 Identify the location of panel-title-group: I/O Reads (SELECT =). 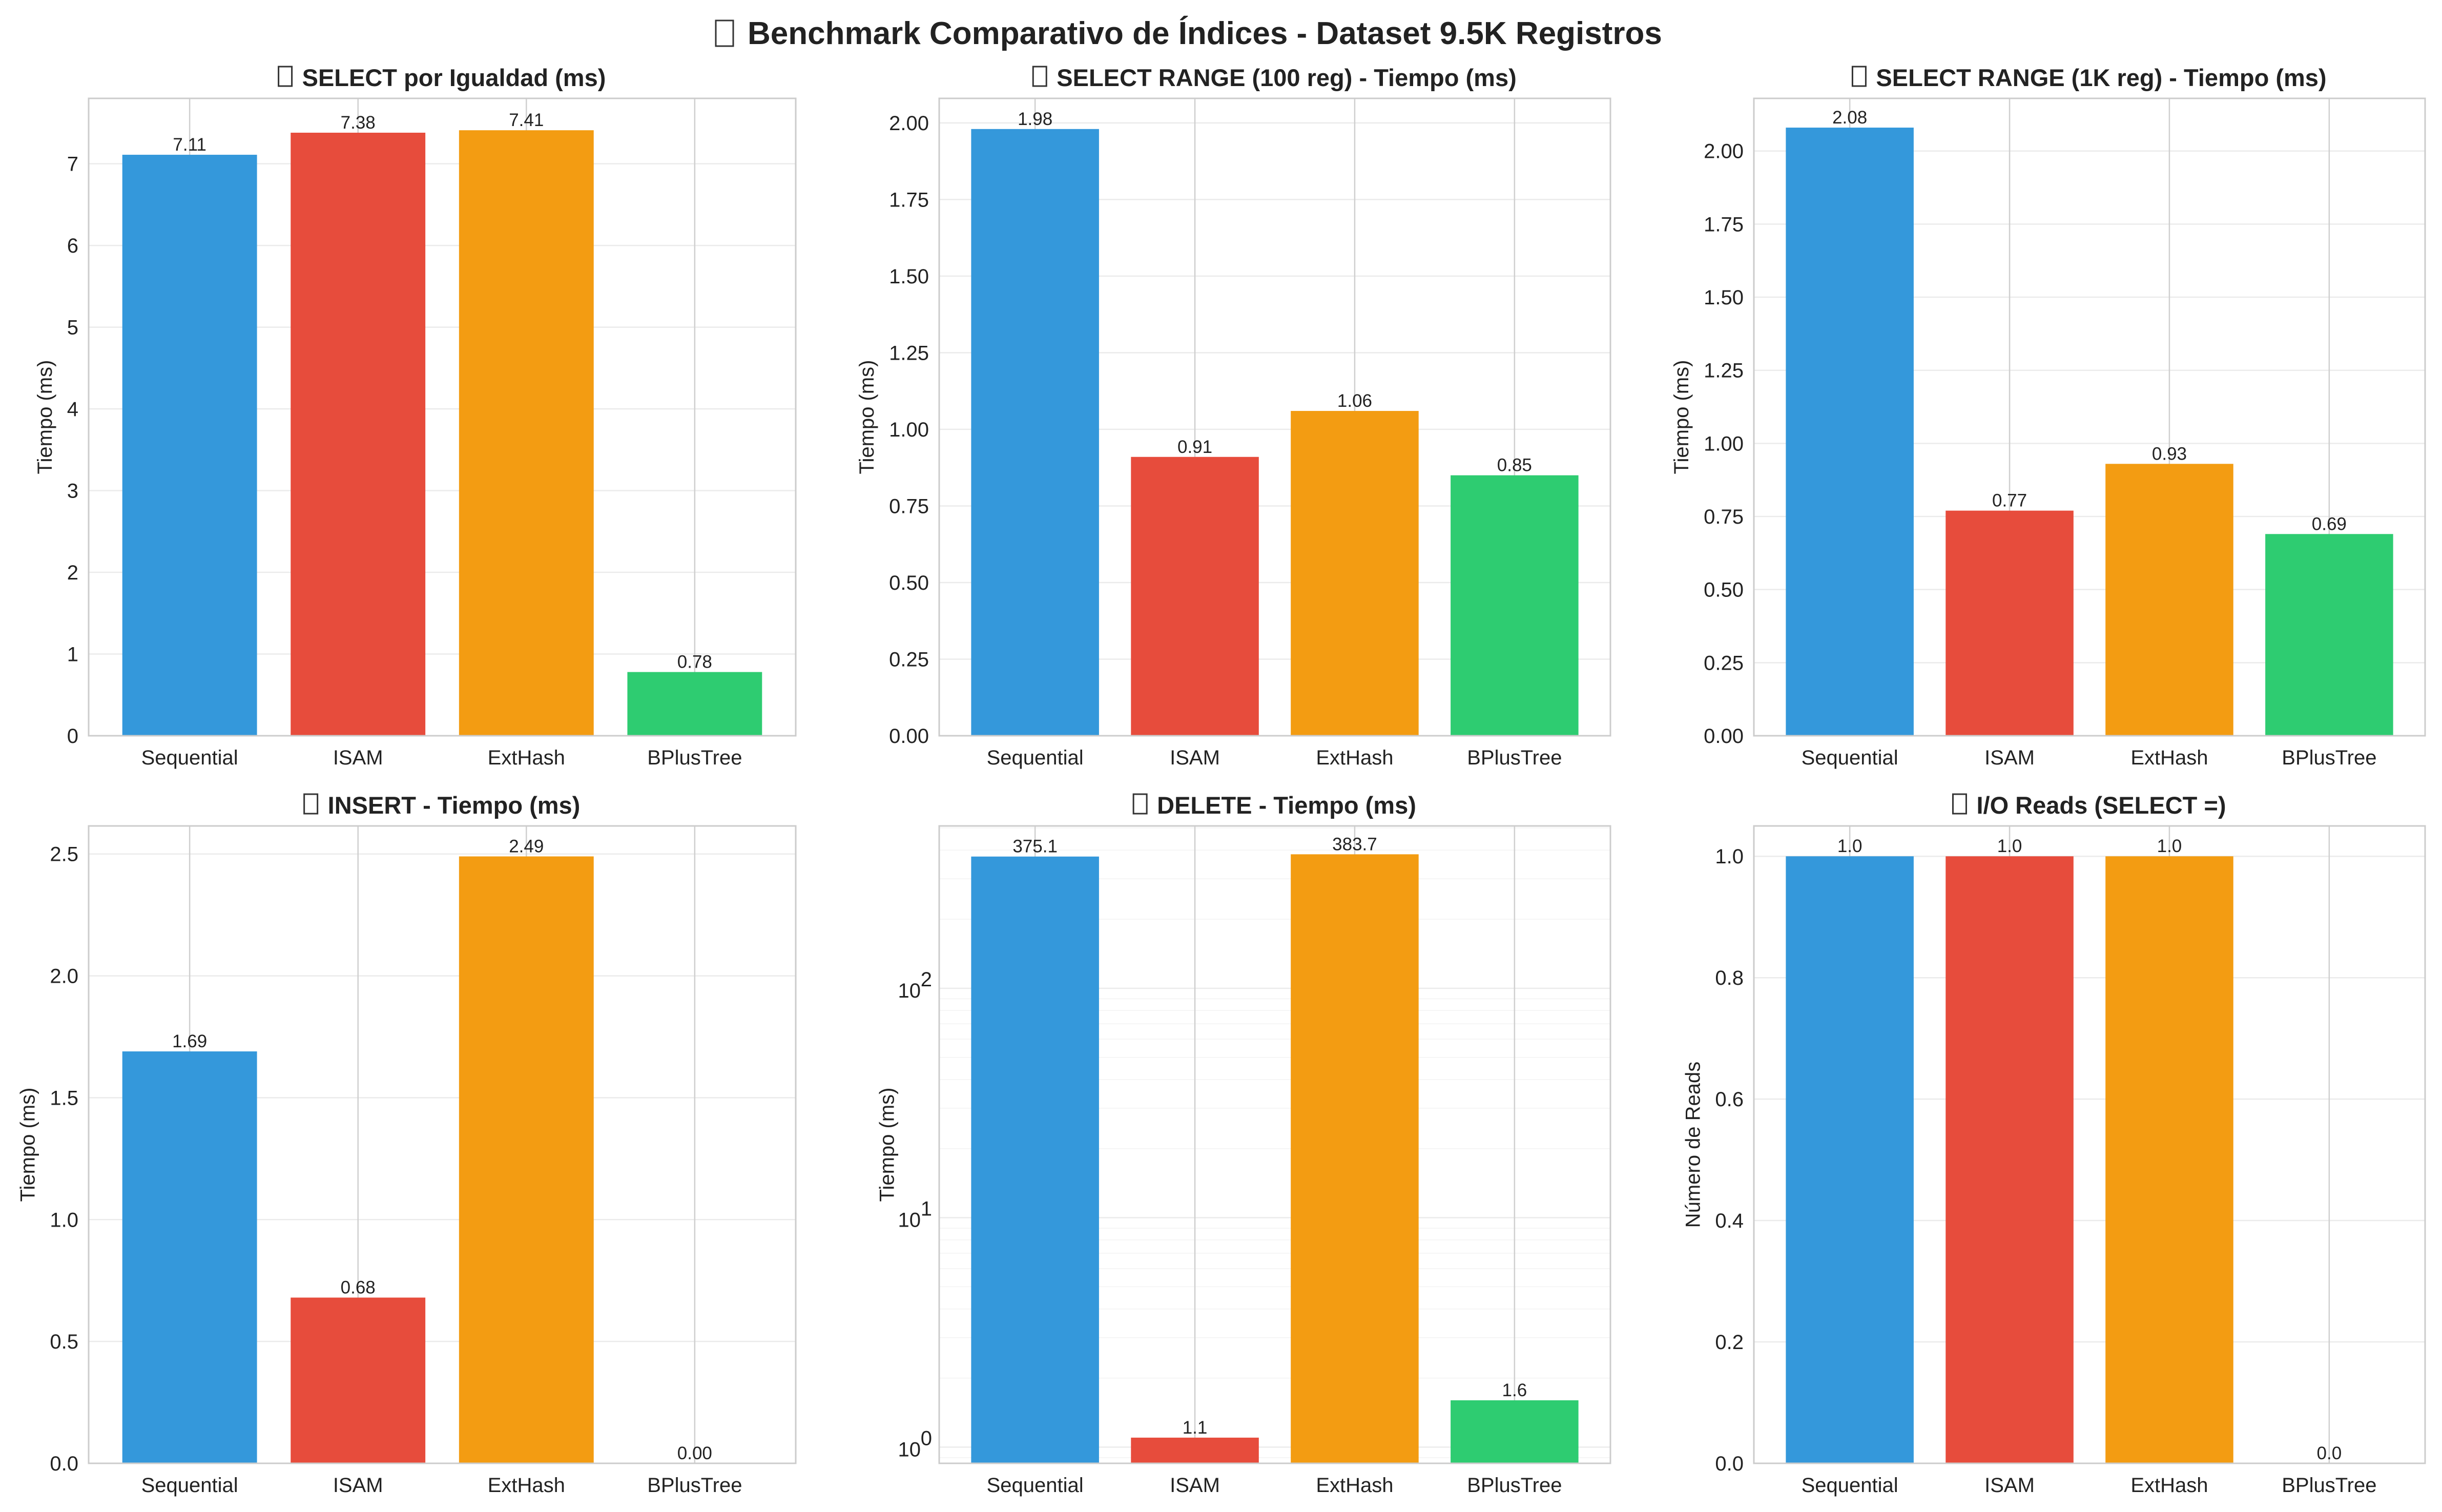
(2089, 805).